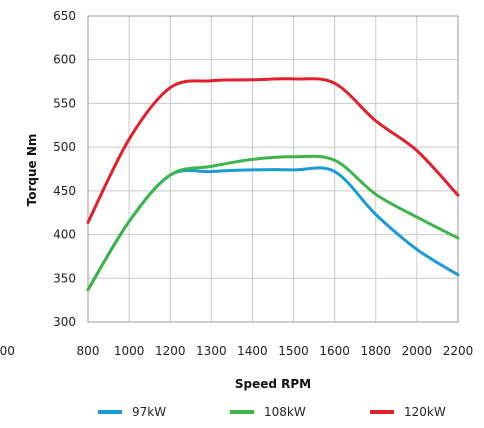 This screenshot has height=428, width=484. I want to click on x-tick-label: 2000, so click(417, 351).